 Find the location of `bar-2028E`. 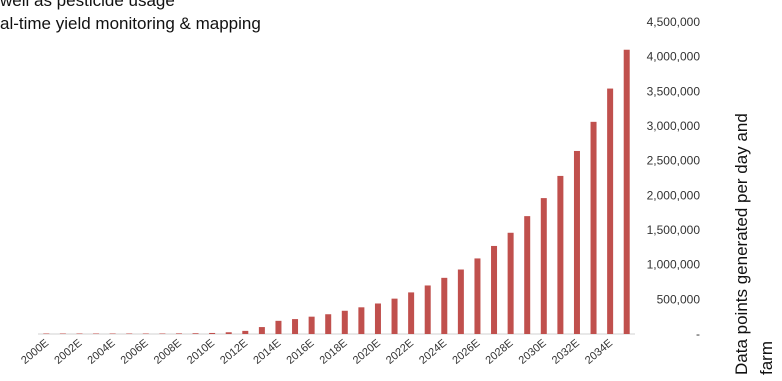

bar-2028E is located at coordinates (510, 283).